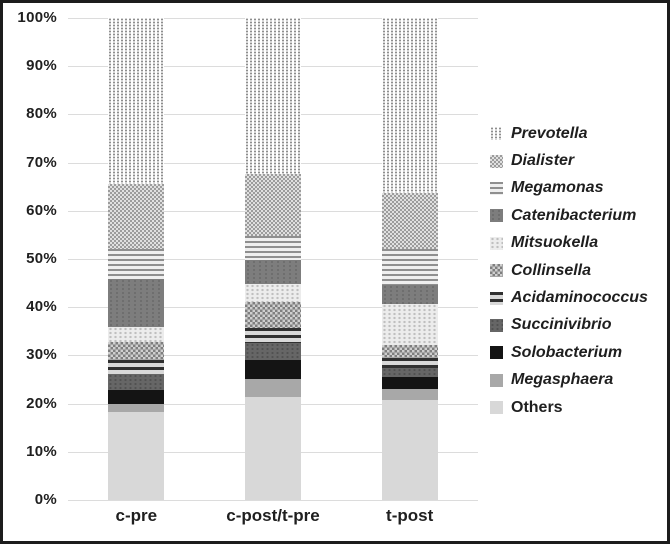  Describe the element at coordinates (551, 270) in the screenshot. I see `legend-label: Collinsella` at that location.